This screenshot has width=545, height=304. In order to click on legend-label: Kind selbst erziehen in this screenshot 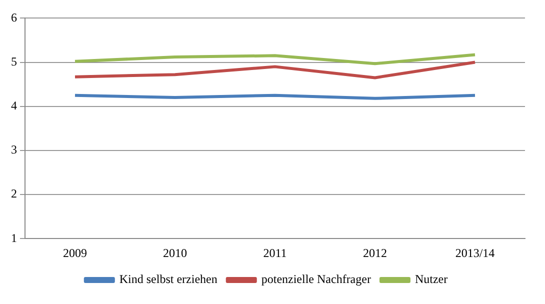, I will do `click(168, 279)`.